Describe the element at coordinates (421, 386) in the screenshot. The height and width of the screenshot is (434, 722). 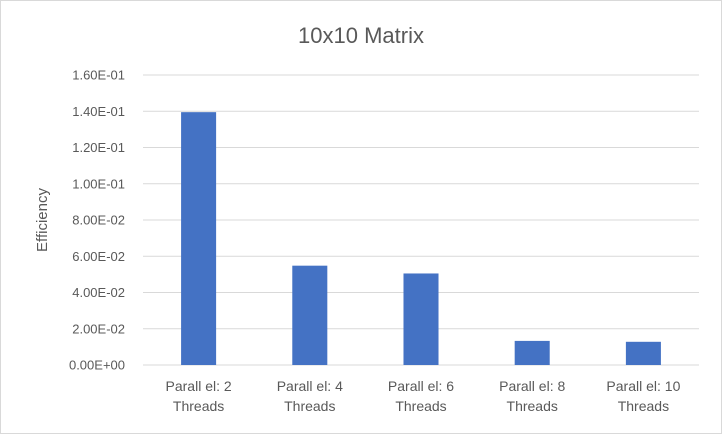
I see `x-tick-label: Parall el: 6` at that location.